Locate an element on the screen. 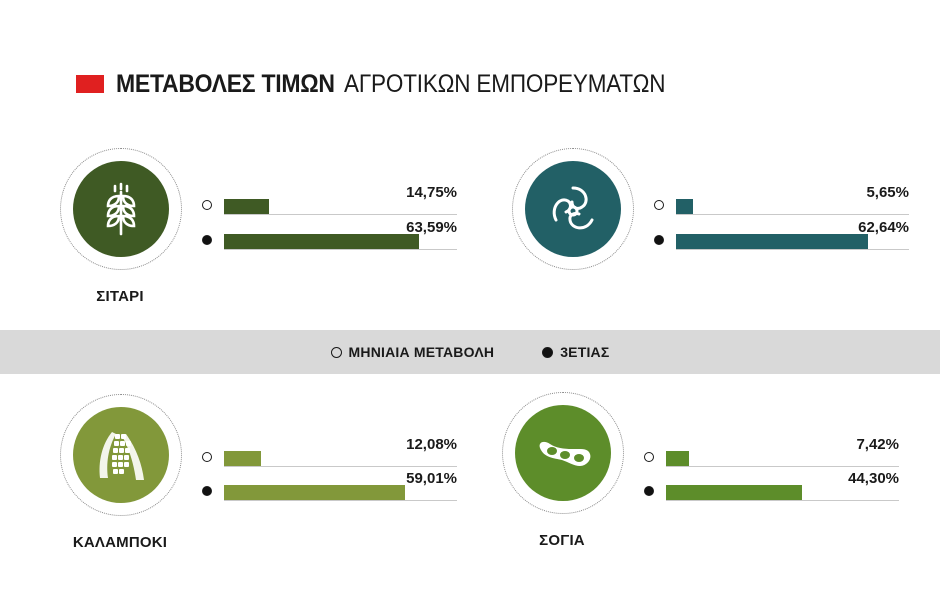 Image resolution: width=940 pixels, height=610 pixels. title-accent-block is located at coordinates (90, 84).